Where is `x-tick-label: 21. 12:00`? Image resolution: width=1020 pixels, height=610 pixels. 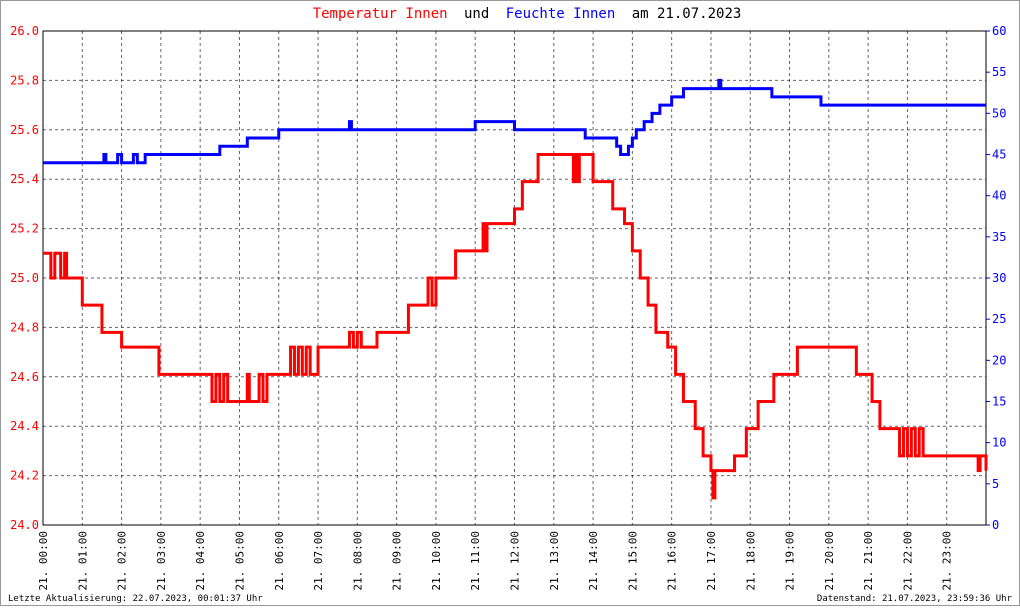
x-tick-label: 21. 12:00 is located at coordinates (515, 561).